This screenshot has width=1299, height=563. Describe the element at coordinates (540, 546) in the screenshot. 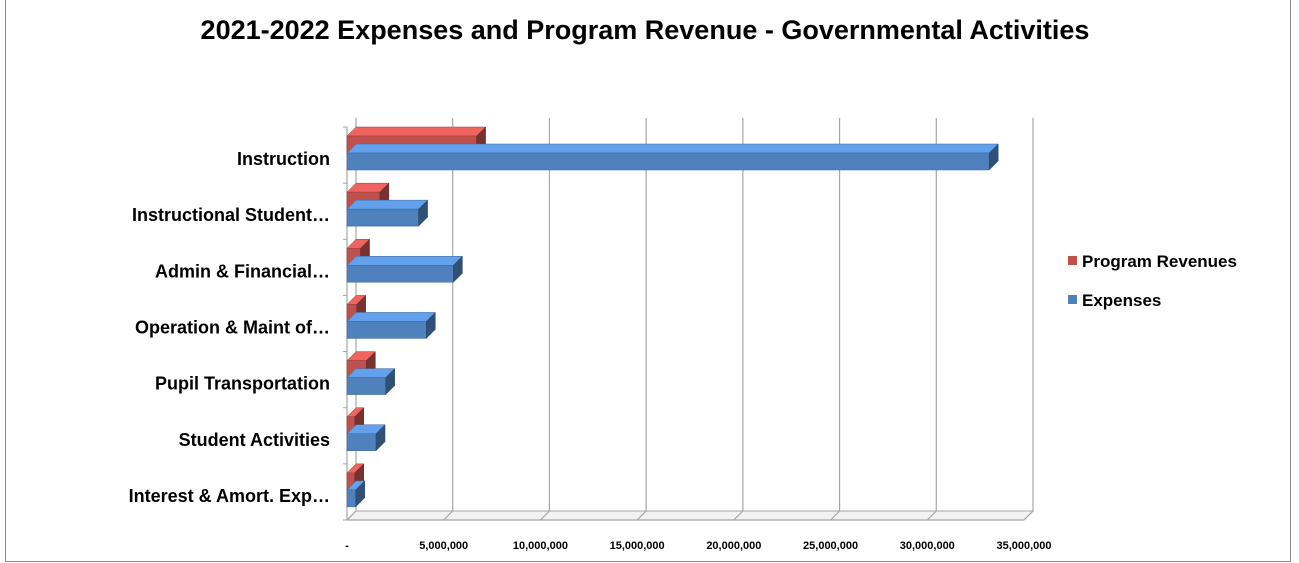

I see `x-tick-label: 10,000,000` at that location.